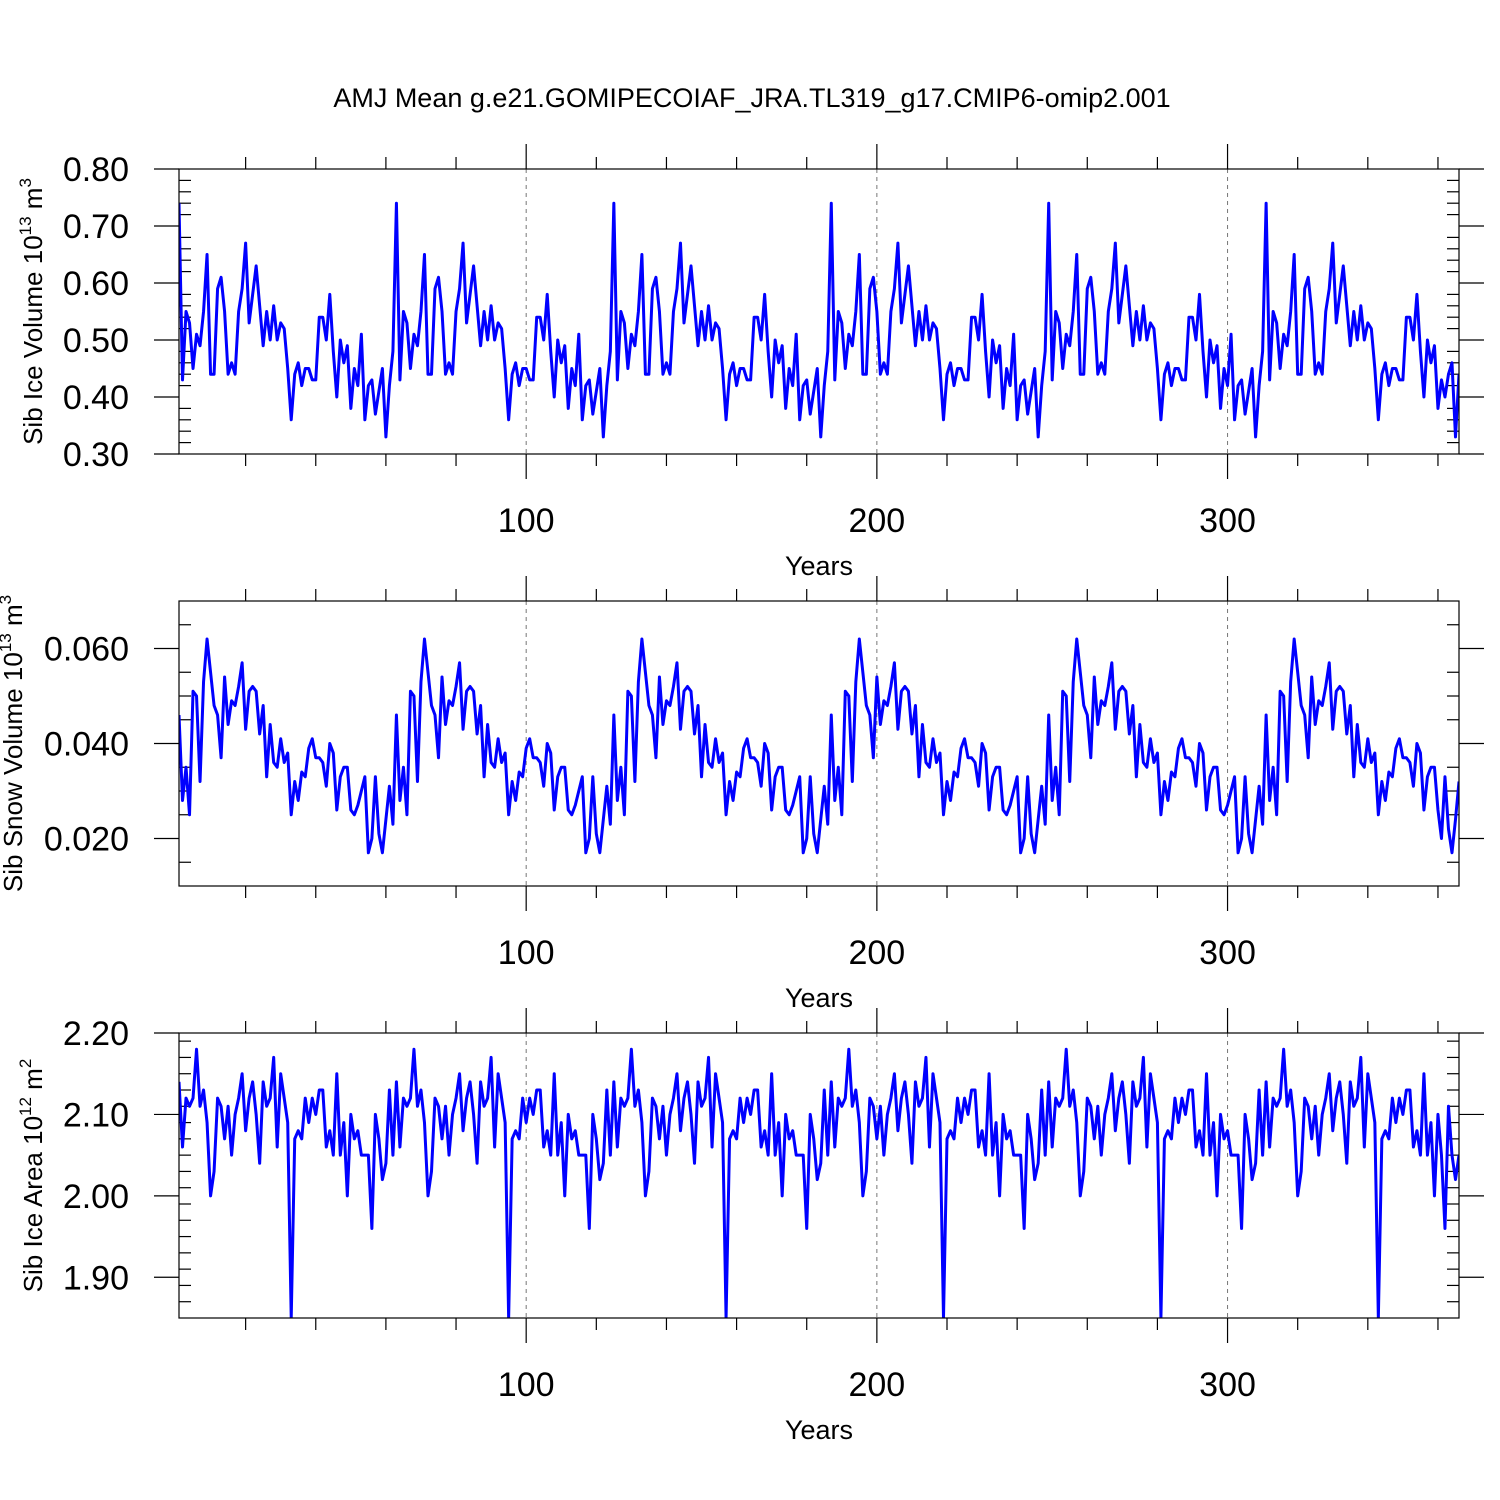 This screenshot has height=1500, width=1500. I want to click on y-axis-label-main: Sib Snow Volume 10, so click(14, 772).